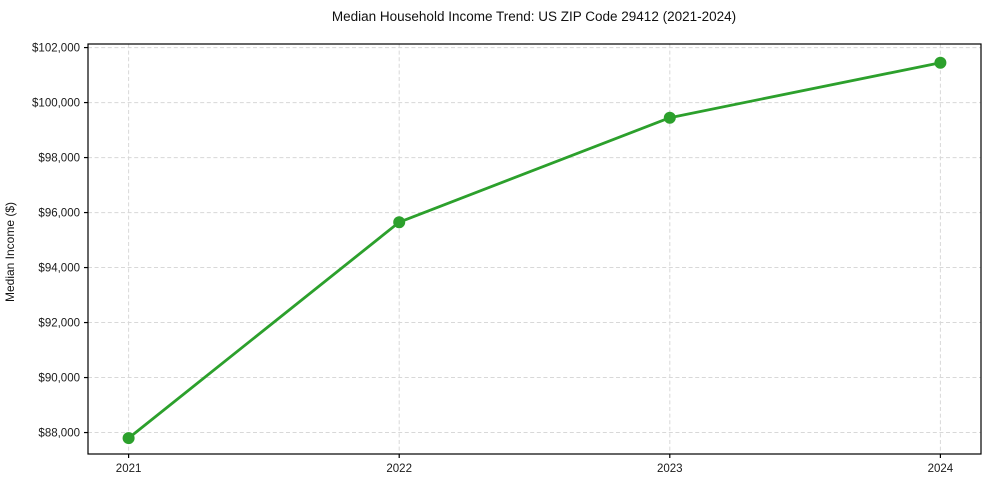 Image resolution: width=989 pixels, height=490 pixels. I want to click on y-tick-label: $96,000, so click(59, 214).